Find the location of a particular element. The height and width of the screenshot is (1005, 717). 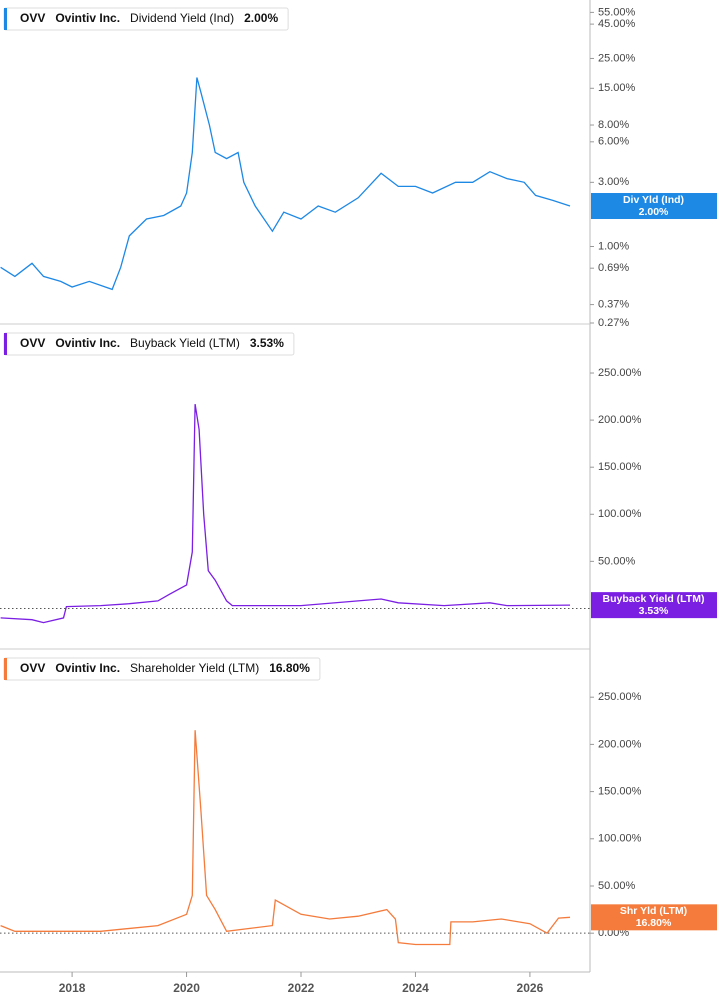

legend-last-value-label: 16.80% is located at coordinates (289, 668).